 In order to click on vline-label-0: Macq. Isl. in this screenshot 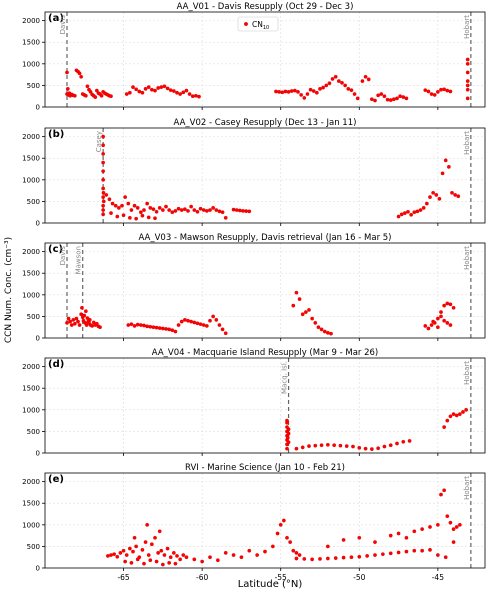, I will do `click(285, 377)`.